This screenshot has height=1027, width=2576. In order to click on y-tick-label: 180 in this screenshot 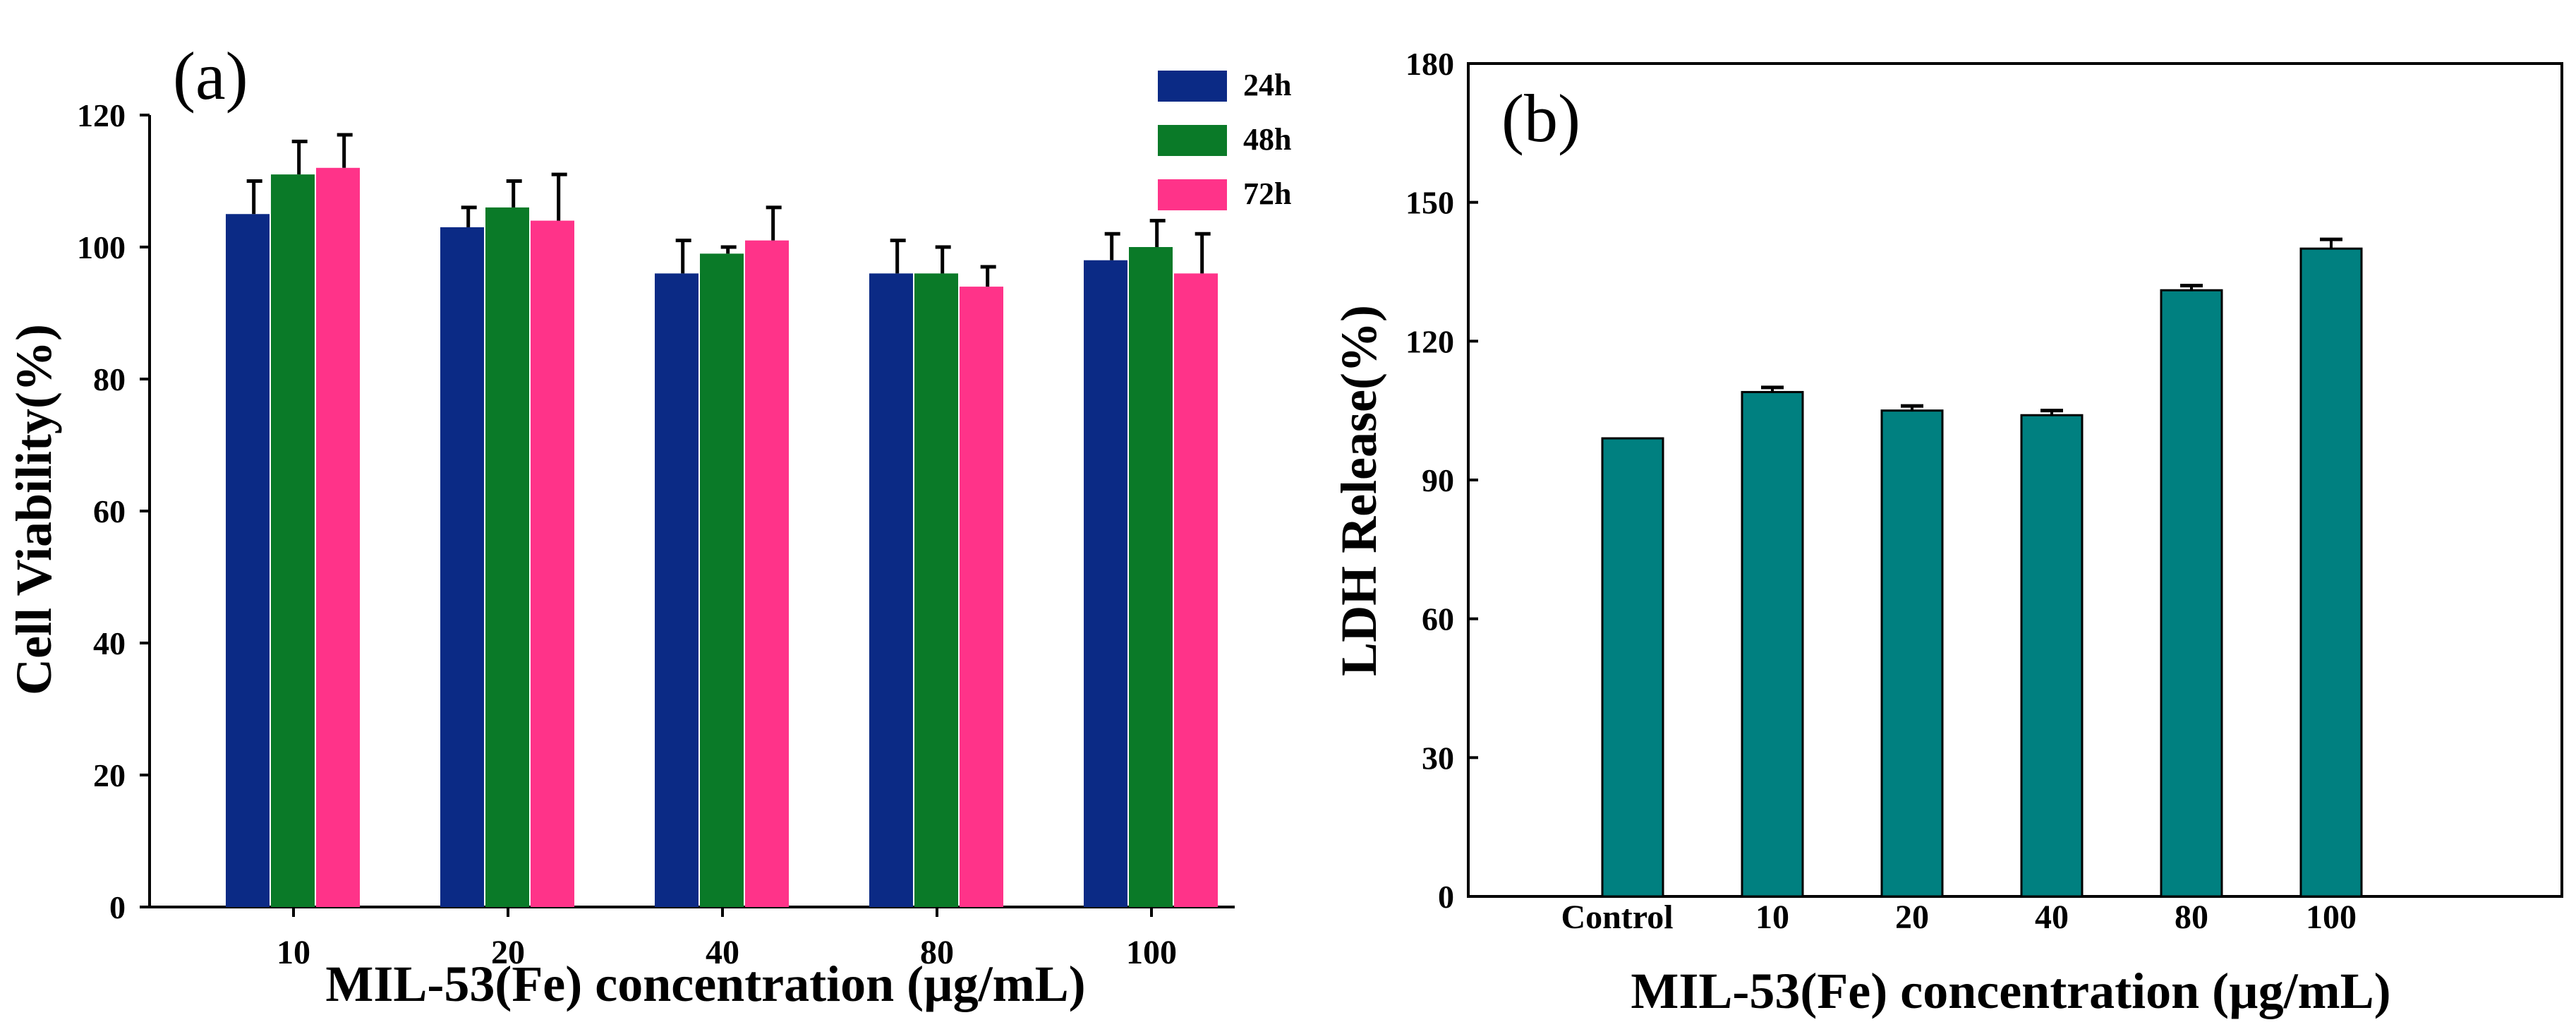, I will do `click(1430, 64)`.